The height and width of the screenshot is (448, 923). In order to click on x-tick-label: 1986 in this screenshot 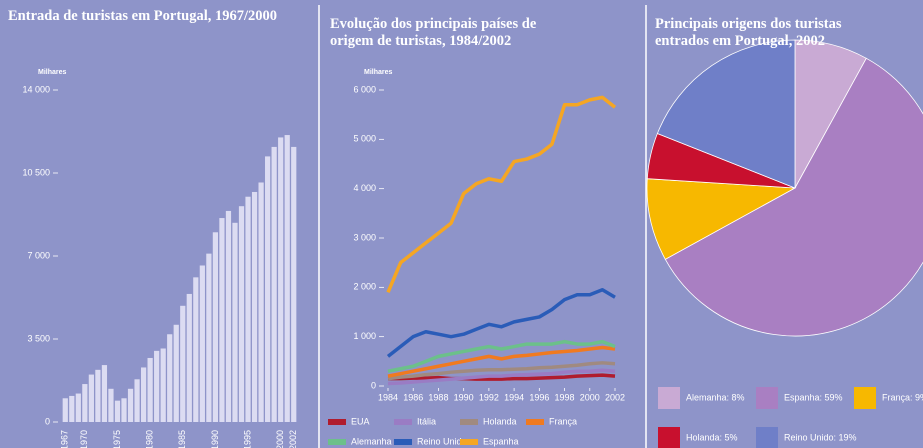, I will do `click(413, 397)`.